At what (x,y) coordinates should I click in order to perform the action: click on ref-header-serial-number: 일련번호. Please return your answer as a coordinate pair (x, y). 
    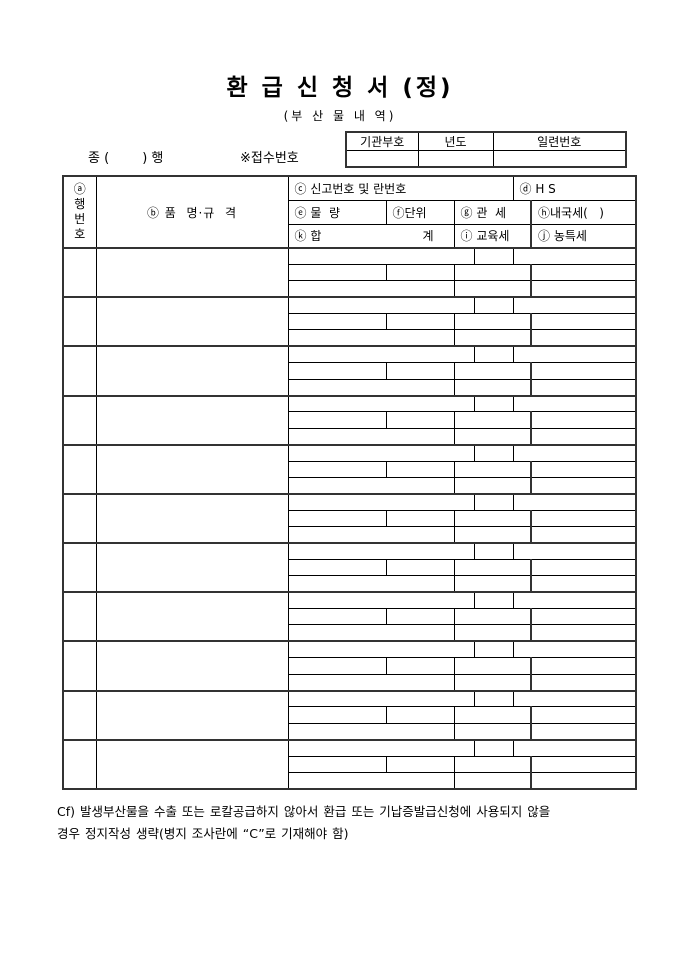
    Looking at the image, I should click on (559, 141).